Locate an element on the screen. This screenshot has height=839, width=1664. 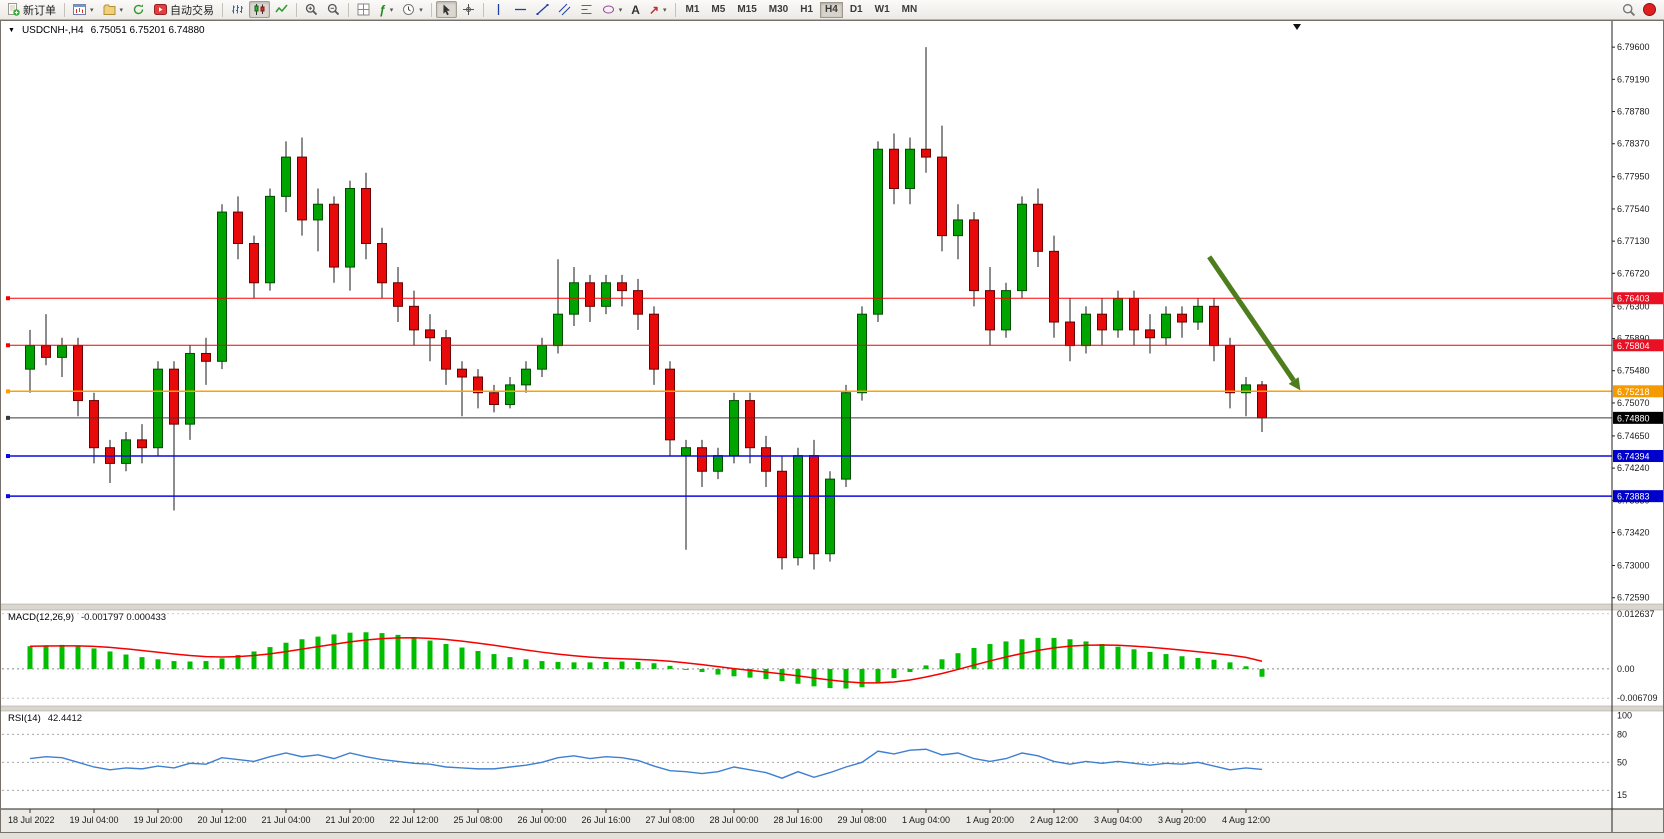
svg-text: 6.76720 is located at coordinates (1633, 273).